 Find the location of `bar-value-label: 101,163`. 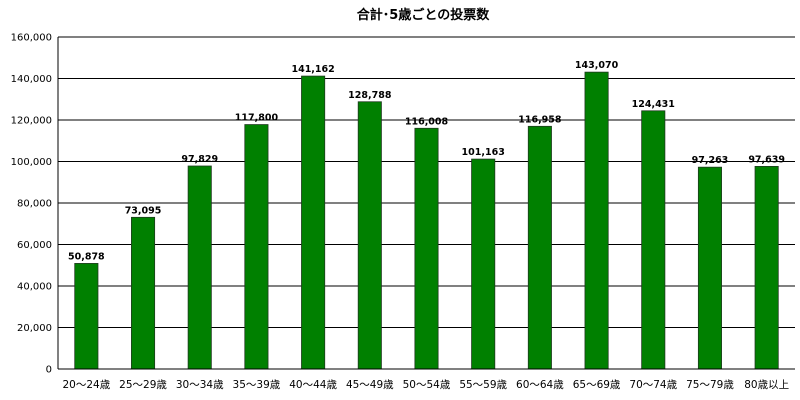

bar-value-label: 101,163 is located at coordinates (483, 152).